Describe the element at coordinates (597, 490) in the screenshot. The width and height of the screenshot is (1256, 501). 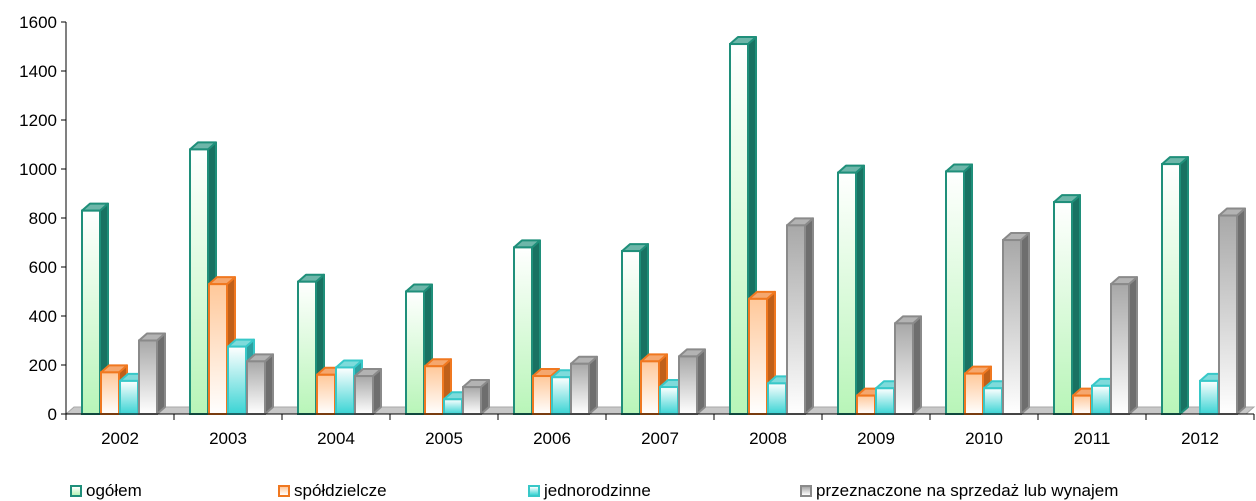
I see `legend-label: jednorodzinne` at that location.